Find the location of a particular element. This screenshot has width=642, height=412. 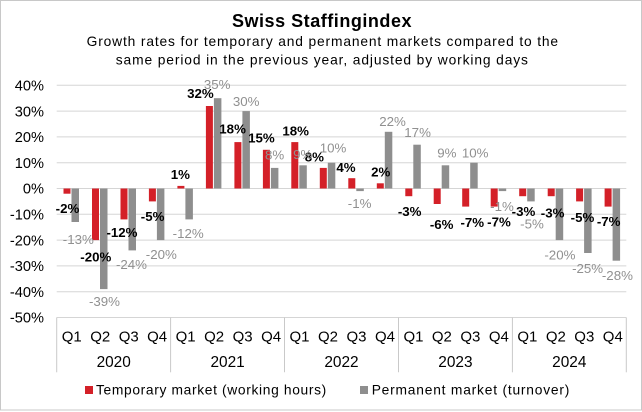

svg-text: 2020 is located at coordinates (114, 362).